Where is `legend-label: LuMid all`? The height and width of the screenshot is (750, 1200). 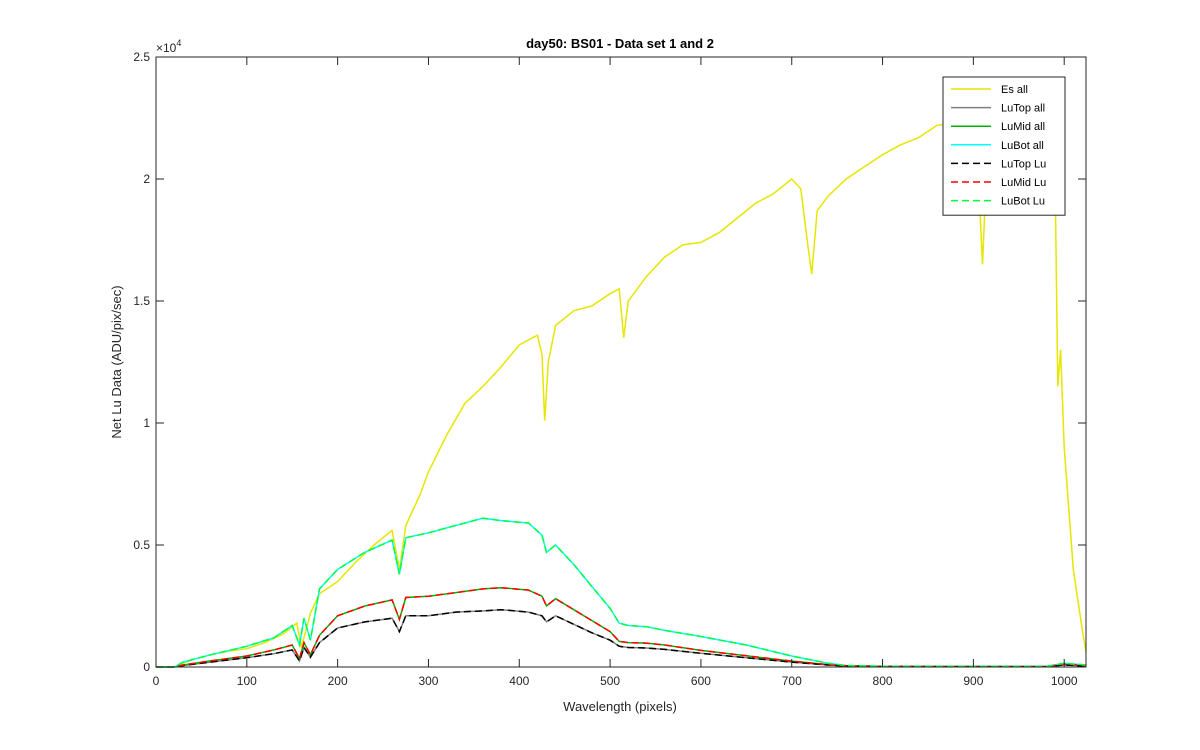 legend-label: LuMid all is located at coordinates (1023, 127).